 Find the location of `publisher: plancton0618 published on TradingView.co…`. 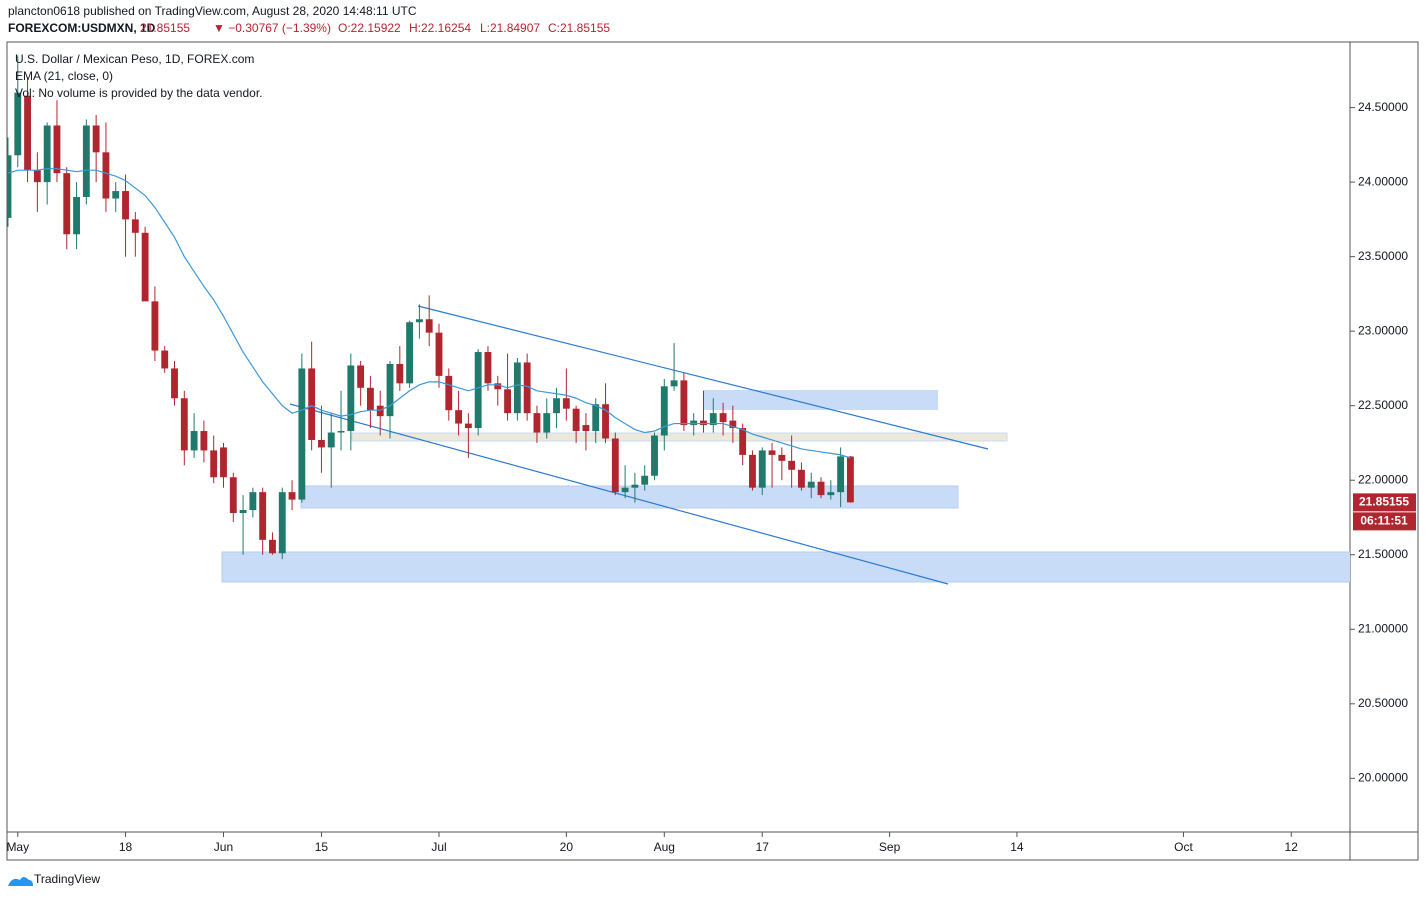

publisher: plancton0618 published on TradingView.co… is located at coordinates (212, 11).